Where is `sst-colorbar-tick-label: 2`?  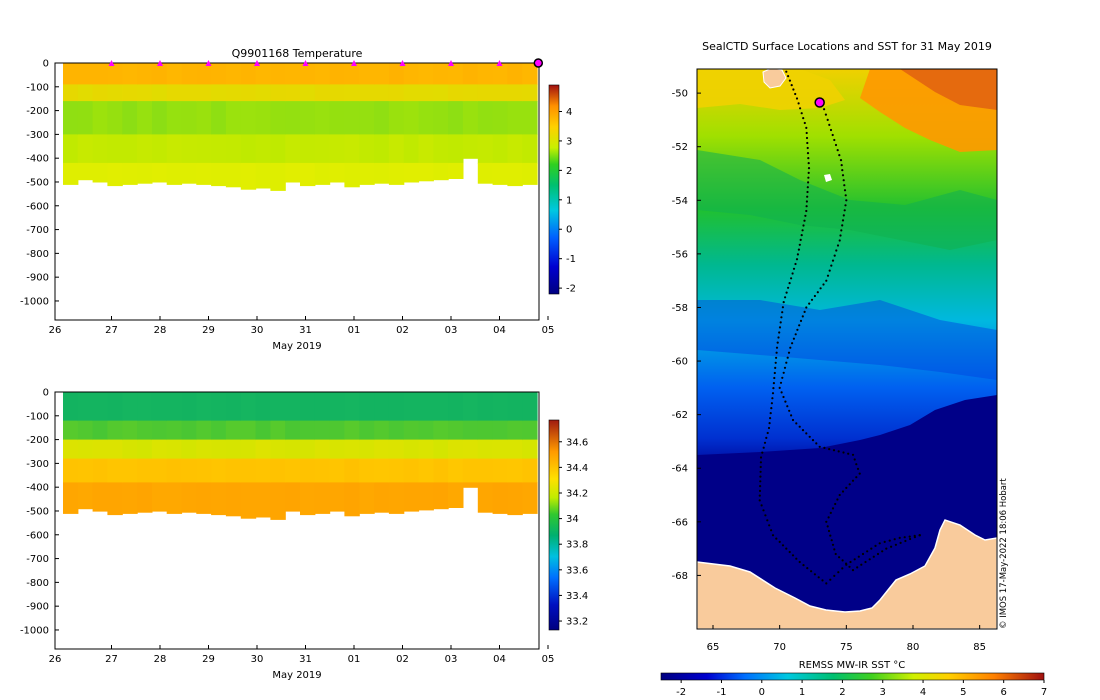
sst-colorbar-tick-label: 2 is located at coordinates (842, 692).